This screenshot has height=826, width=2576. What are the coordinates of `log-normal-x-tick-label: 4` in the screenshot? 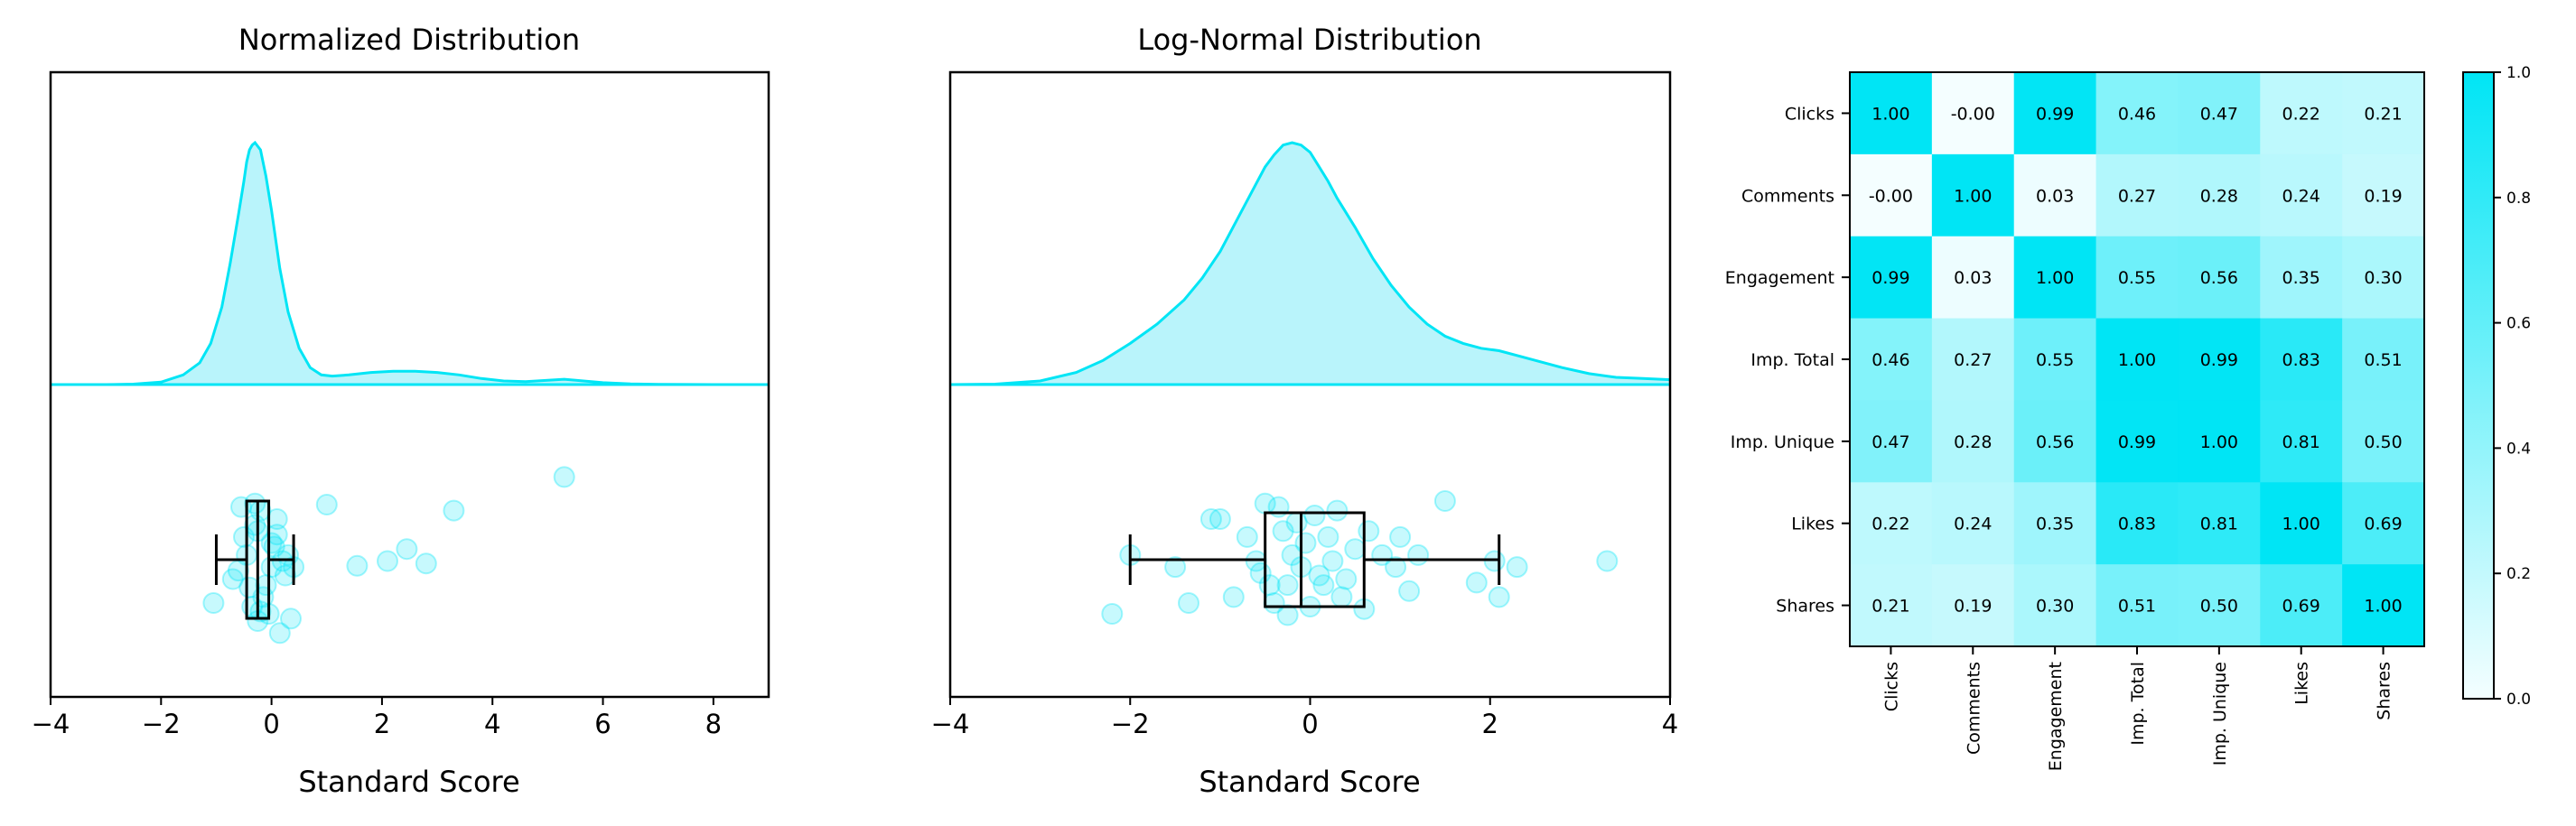 It's located at (1670, 724).